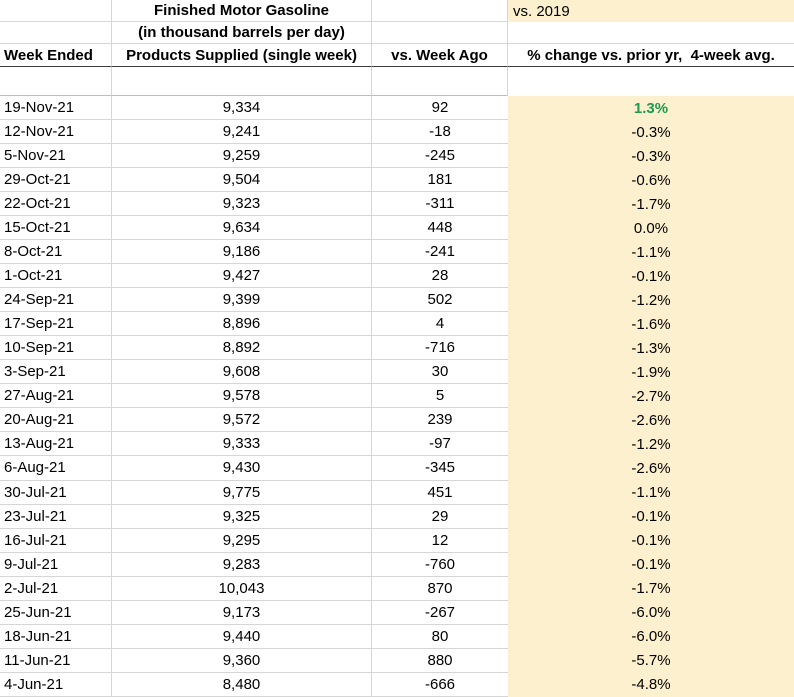 Image resolution: width=794 pixels, height=697 pixels. What do you see at coordinates (440, 565) in the screenshot?
I see `cell-vs-week-ago: -760` at bounding box center [440, 565].